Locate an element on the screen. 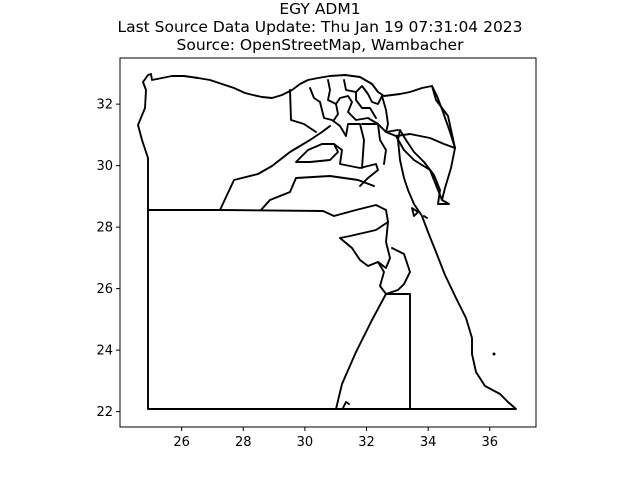 The width and height of the screenshot is (640, 480). x-tick-label: 28 is located at coordinates (243, 442).